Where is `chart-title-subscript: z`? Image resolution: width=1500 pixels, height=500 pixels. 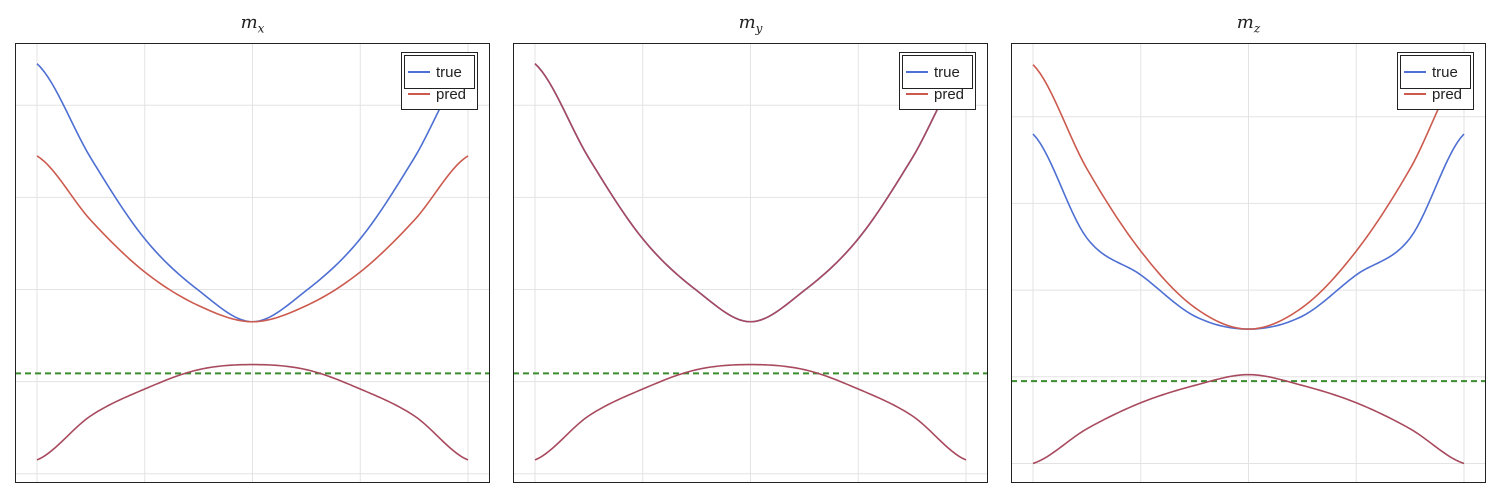 chart-title-subscript: z is located at coordinates (1257, 28).